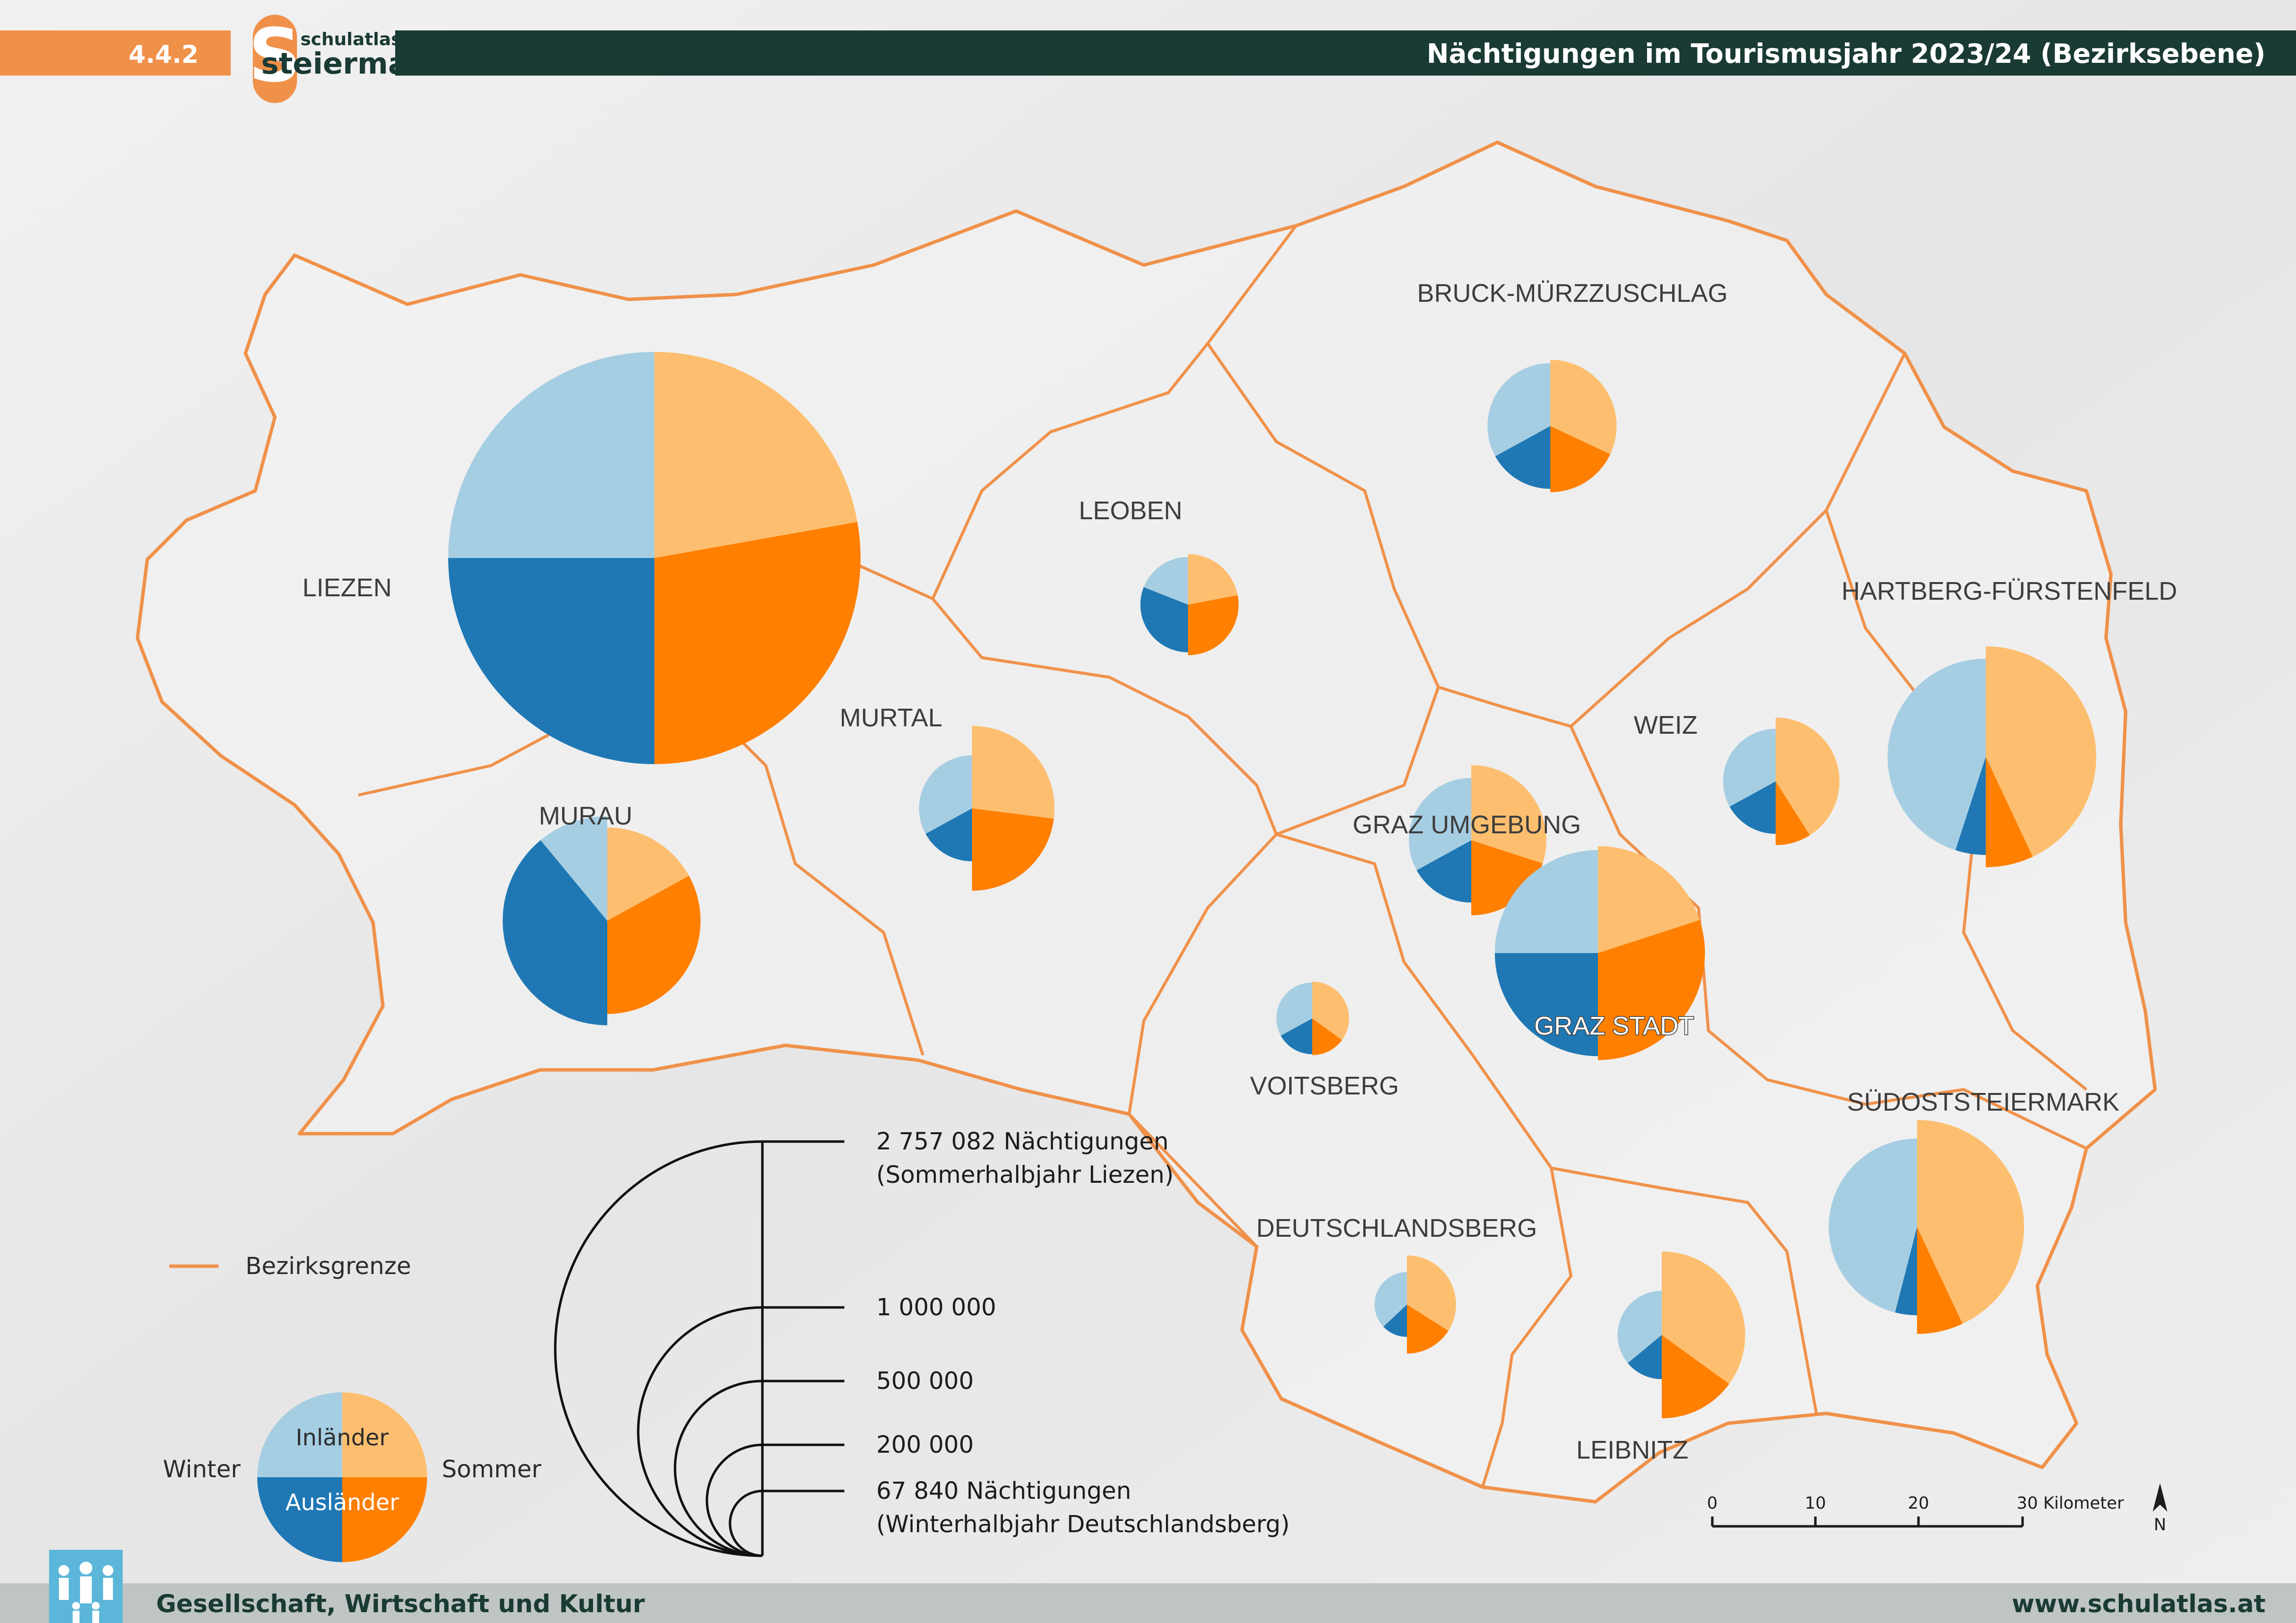  I want to click on section-tab, so click(115, 53).